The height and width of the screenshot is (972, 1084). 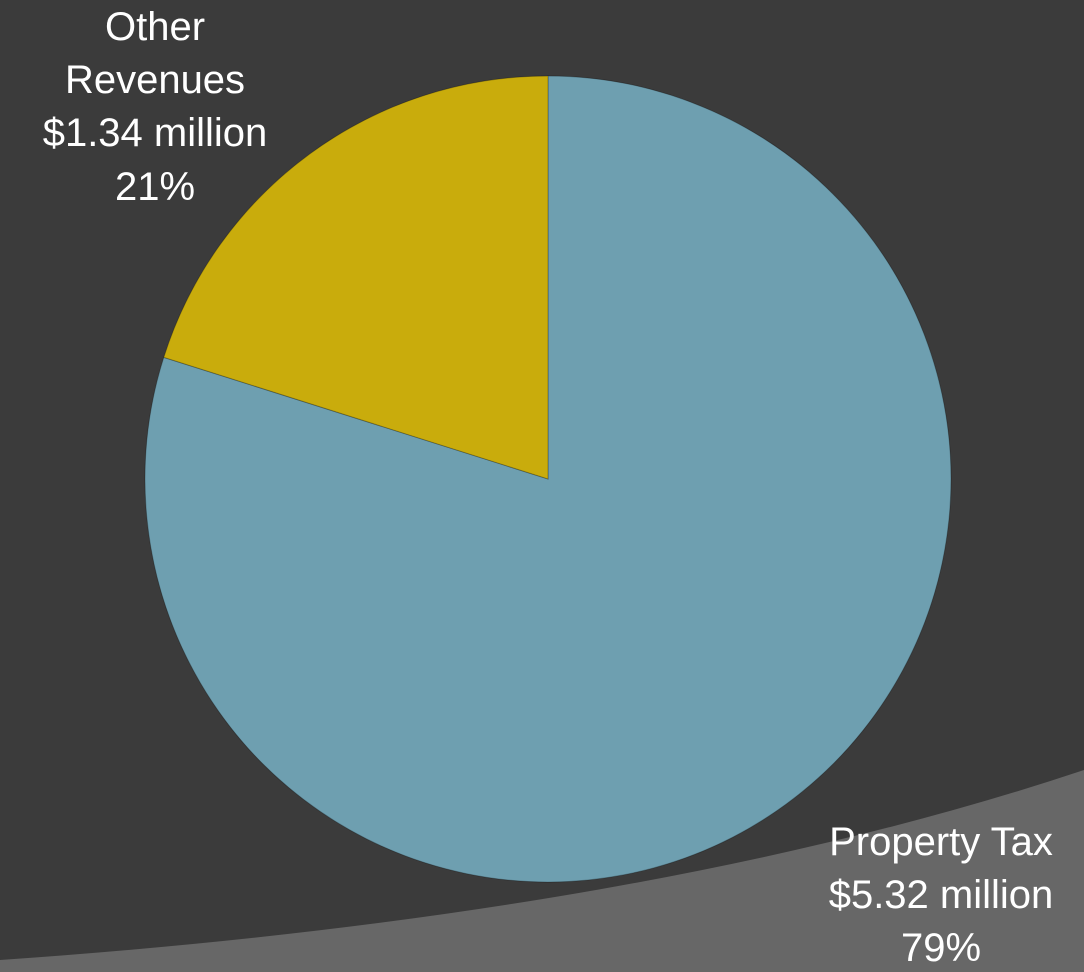 I want to click on slice-name: Property Tax, so click(x=941, y=842).